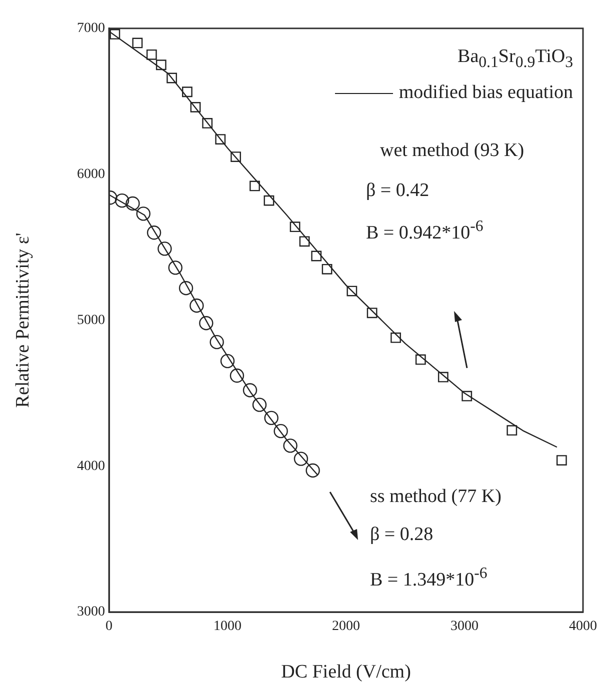 The height and width of the screenshot is (688, 613). What do you see at coordinates (346, 672) in the screenshot?
I see `x-axis-title: DC Field (V/cm)` at bounding box center [346, 672].